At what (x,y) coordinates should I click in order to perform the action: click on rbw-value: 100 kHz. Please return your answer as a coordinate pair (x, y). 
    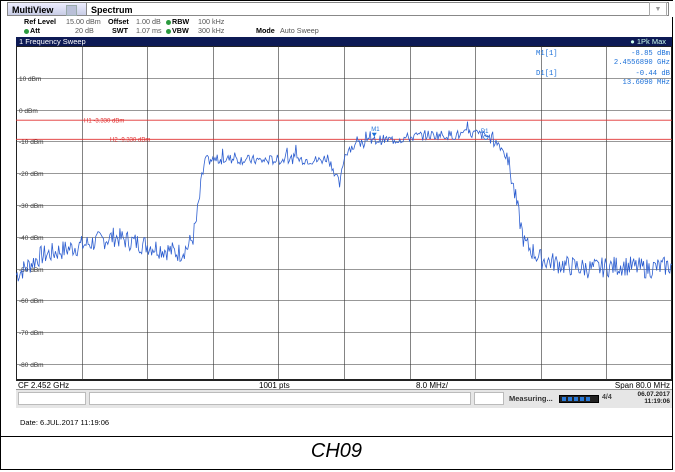
    Looking at the image, I should click on (211, 21).